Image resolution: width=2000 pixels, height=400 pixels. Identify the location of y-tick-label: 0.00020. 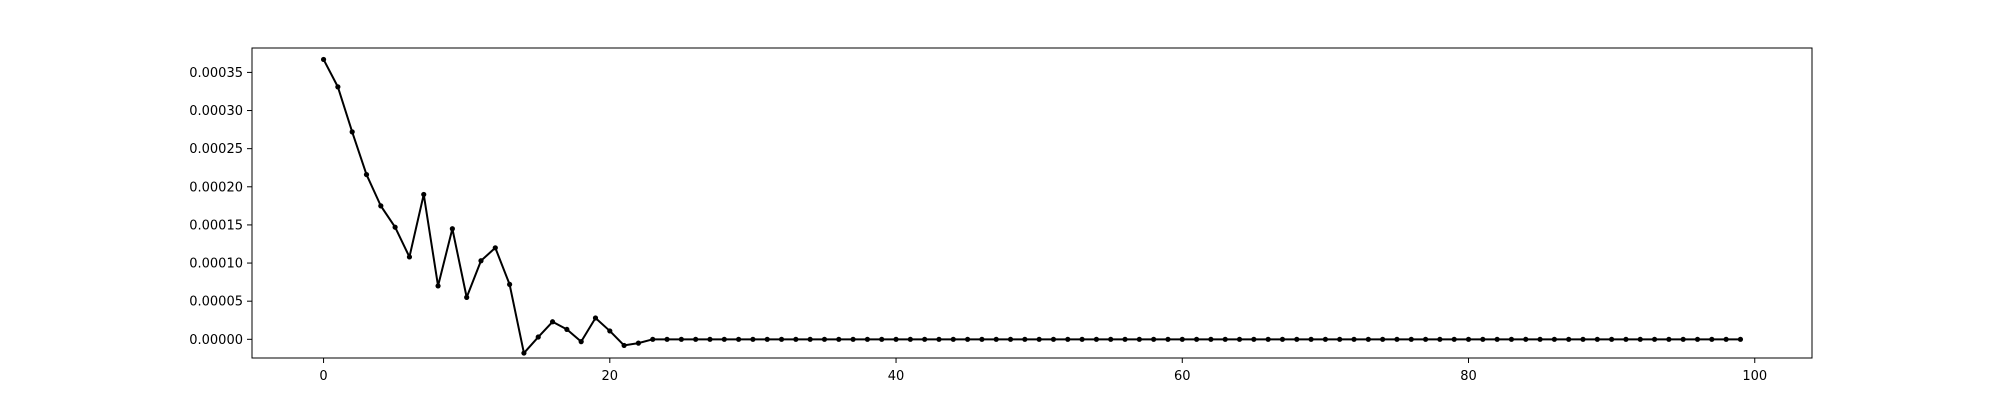
(216, 187).